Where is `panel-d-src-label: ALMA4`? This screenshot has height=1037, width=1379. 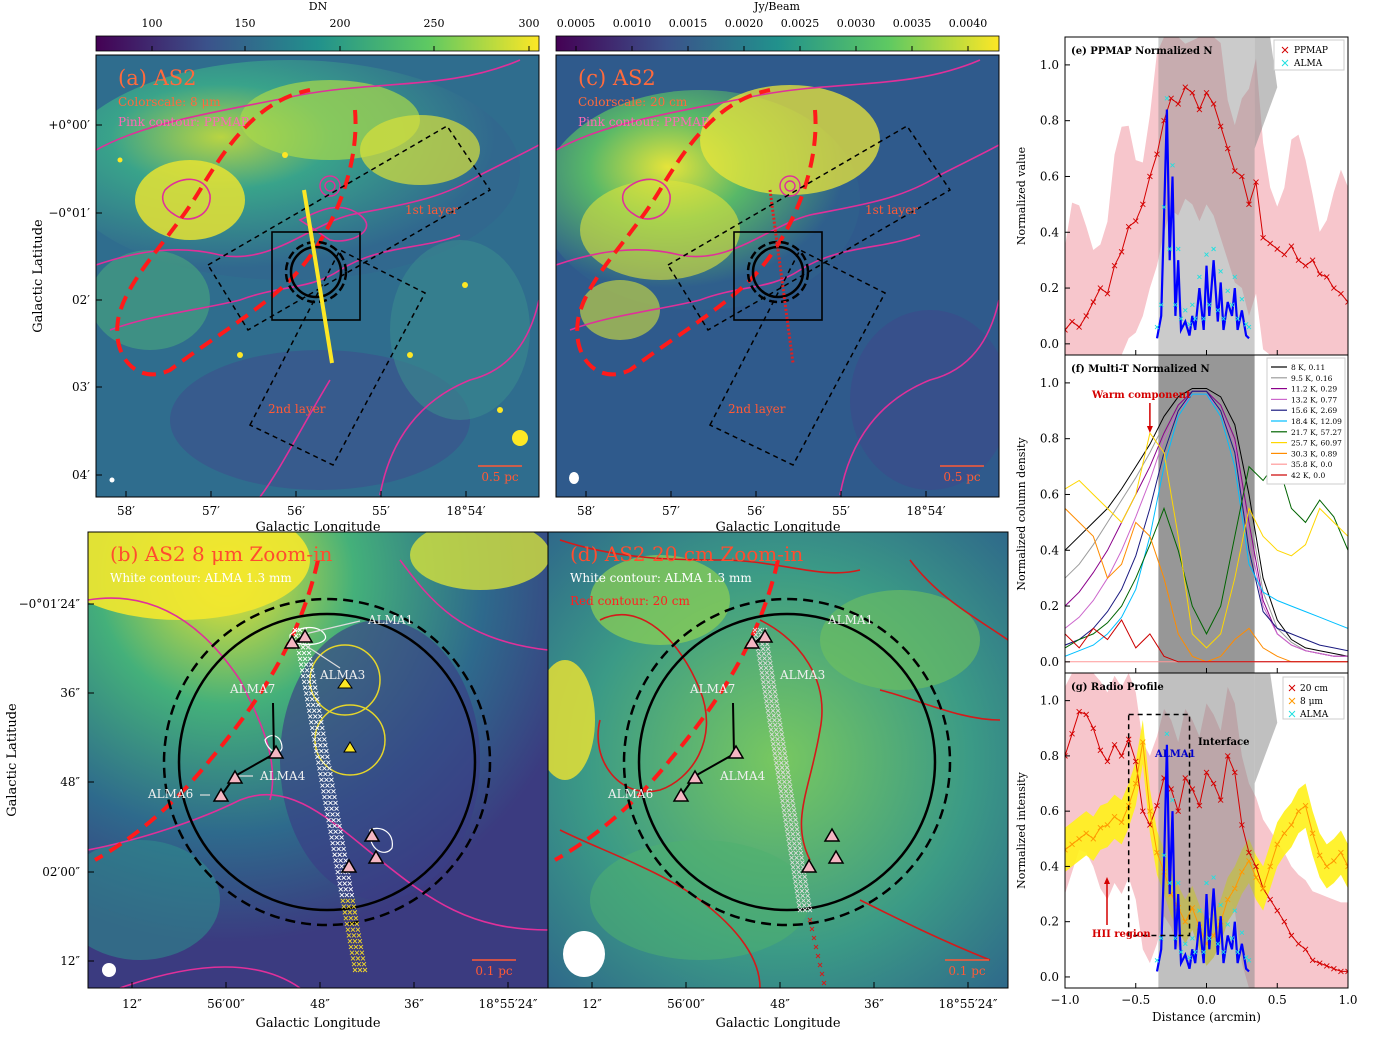 panel-d-src-label: ALMA4 is located at coordinates (742, 776).